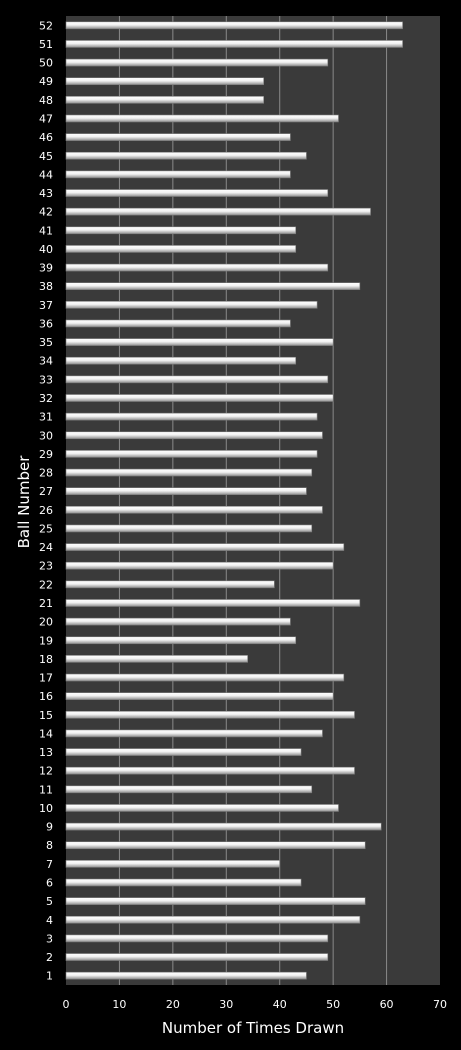 This screenshot has width=461, height=1050. What do you see at coordinates (255, 1004) in the screenshot?
I see `x-tick-labels: 0 10 20 30 40 50 60 70` at bounding box center [255, 1004].